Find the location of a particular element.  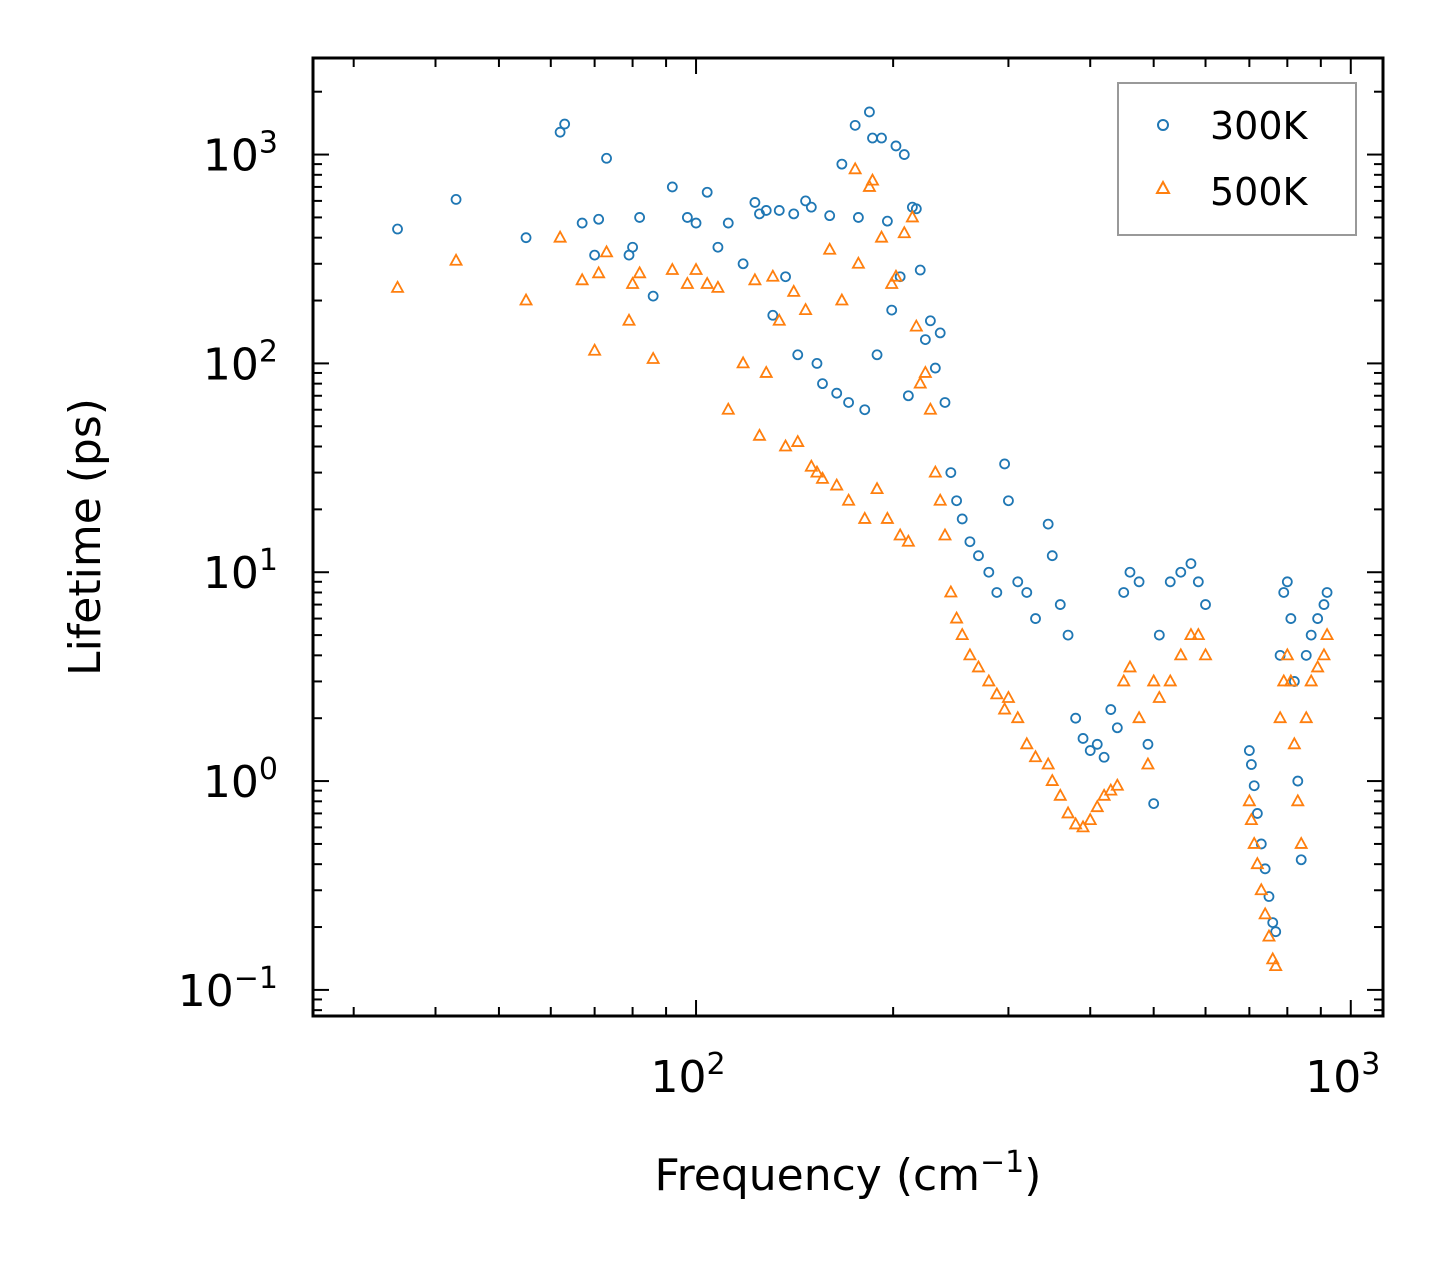

x-tick-label: 103 is located at coordinates (1342, 1075).